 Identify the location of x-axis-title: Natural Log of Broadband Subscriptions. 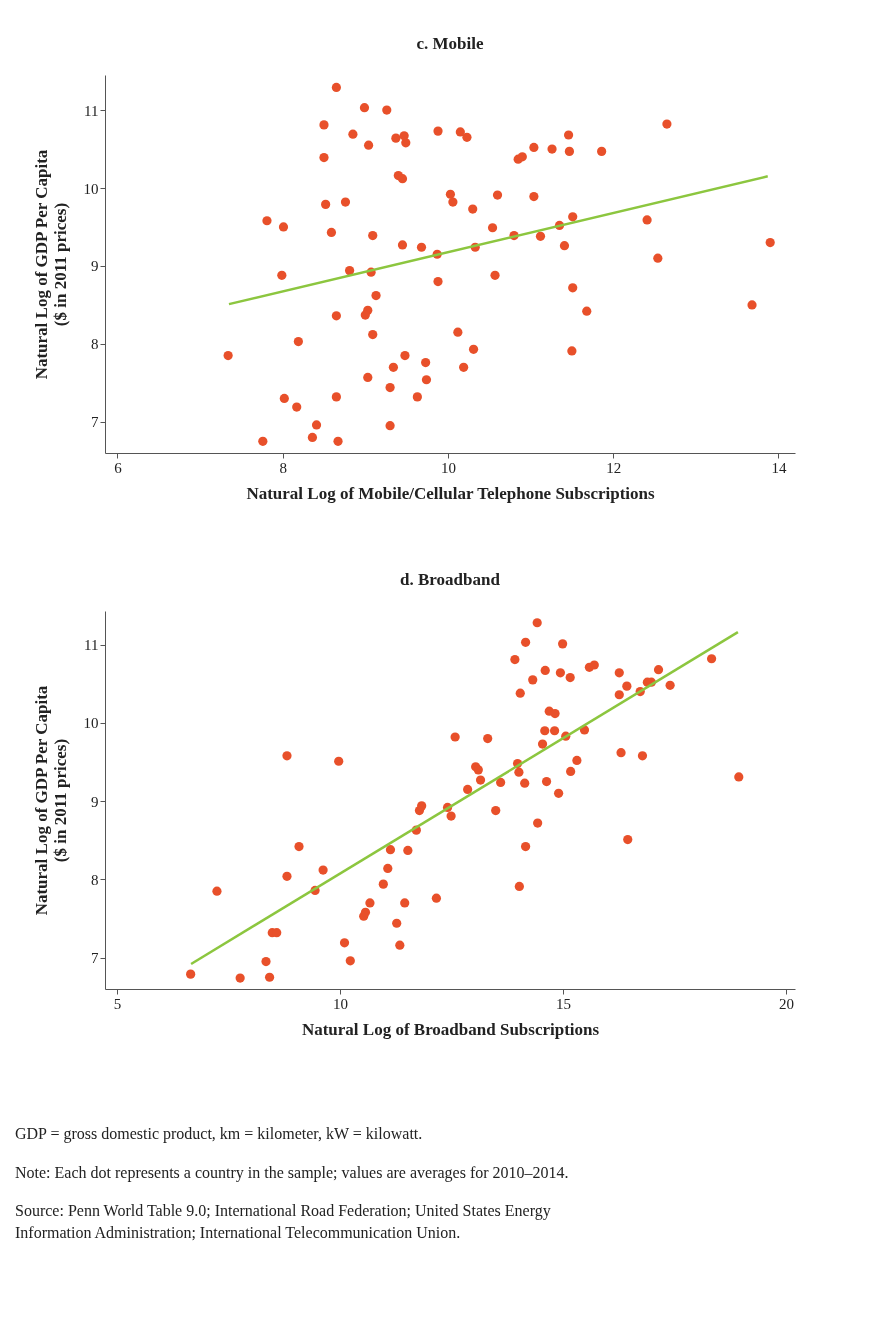
(450, 1029).